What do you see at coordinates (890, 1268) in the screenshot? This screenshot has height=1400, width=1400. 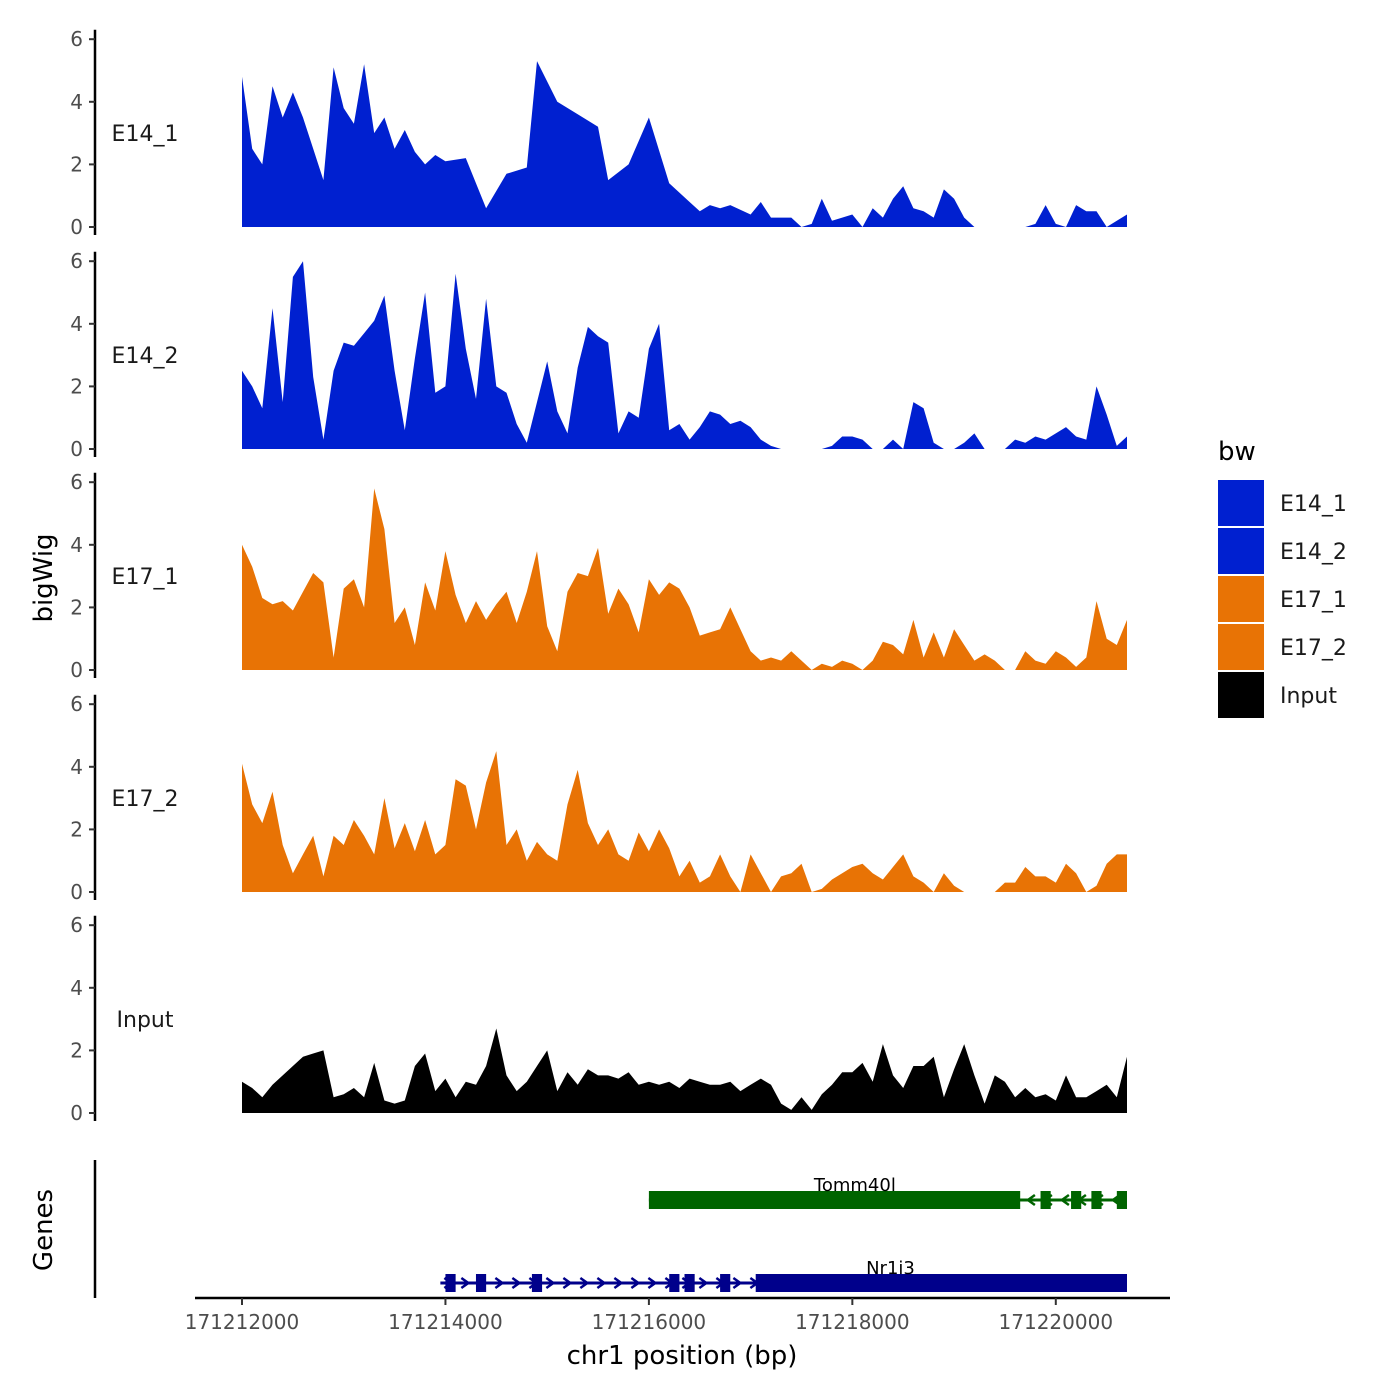 I see `gene-label: Nr1i3` at bounding box center [890, 1268].